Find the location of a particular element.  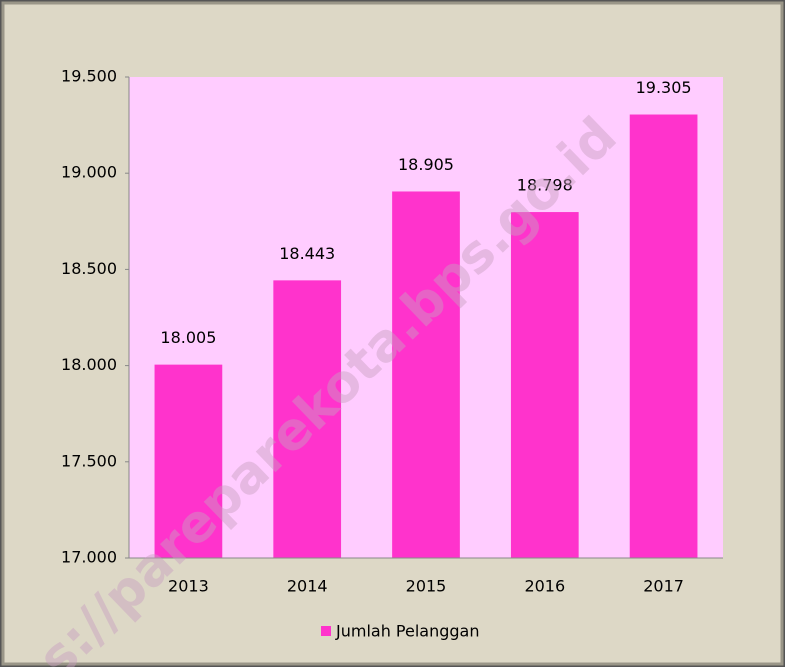

data-label: 18.905 is located at coordinates (426, 164).